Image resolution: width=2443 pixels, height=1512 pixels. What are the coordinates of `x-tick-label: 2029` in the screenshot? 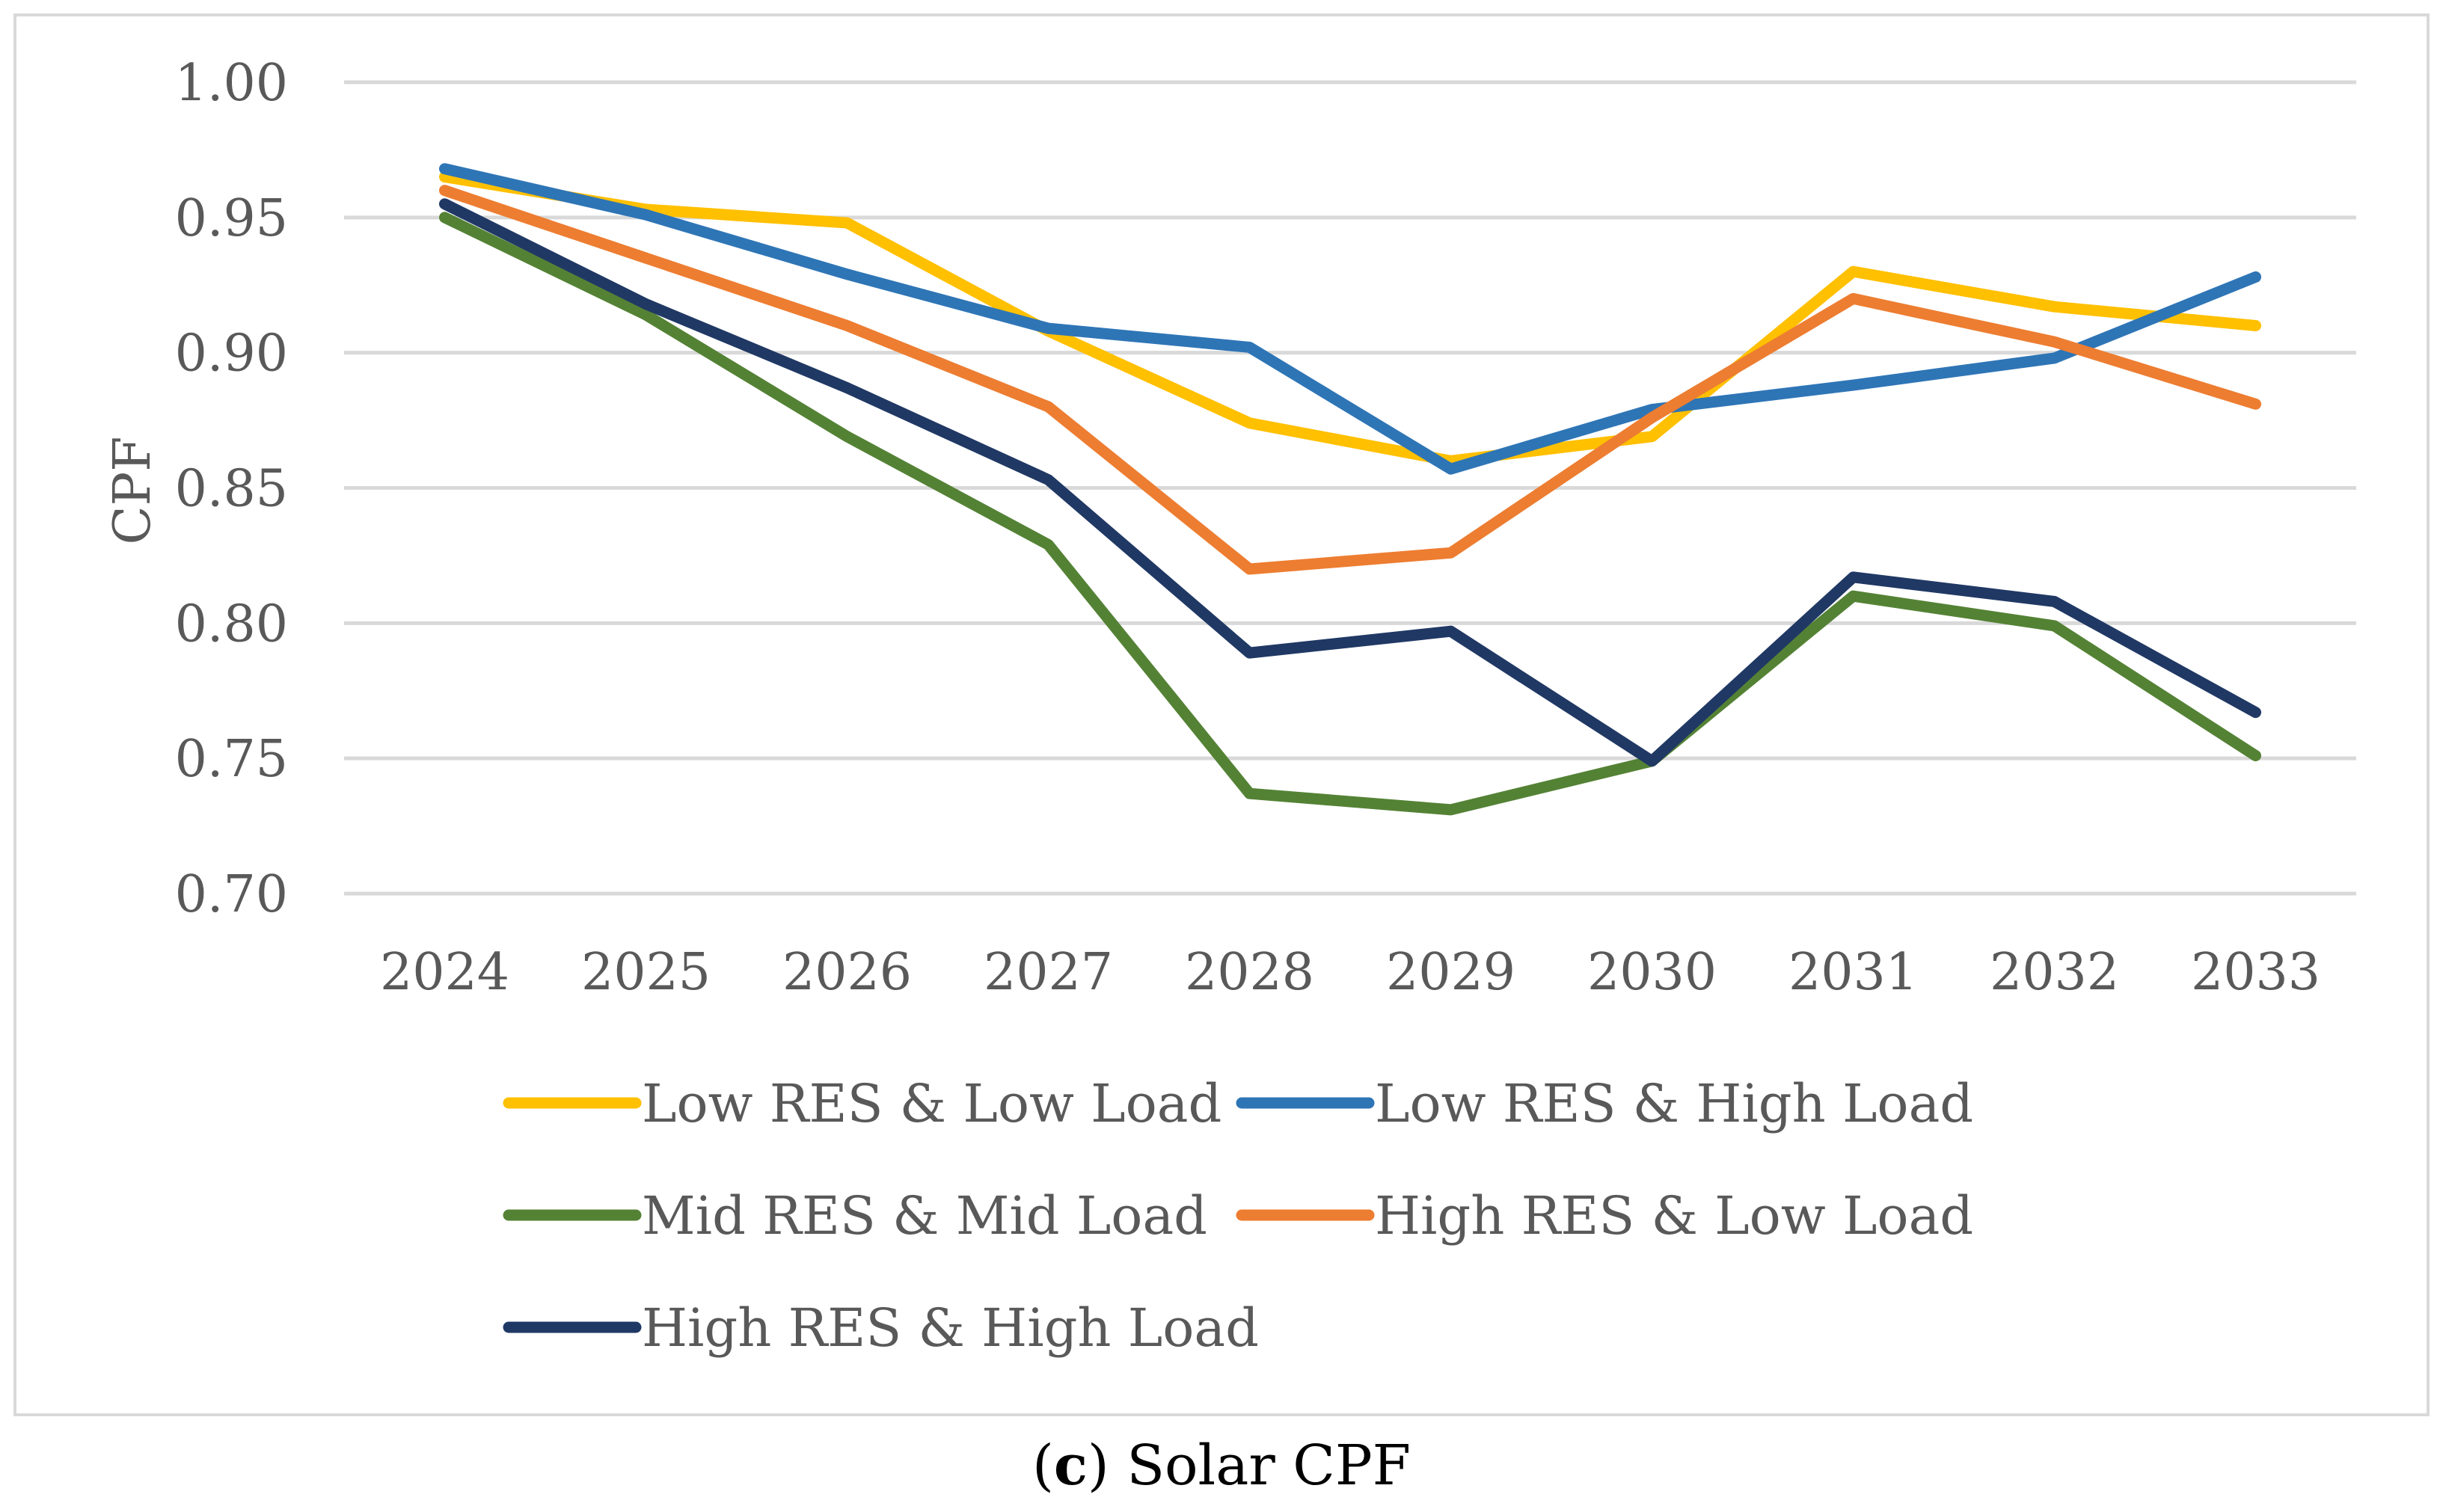 It's located at (1450, 972).